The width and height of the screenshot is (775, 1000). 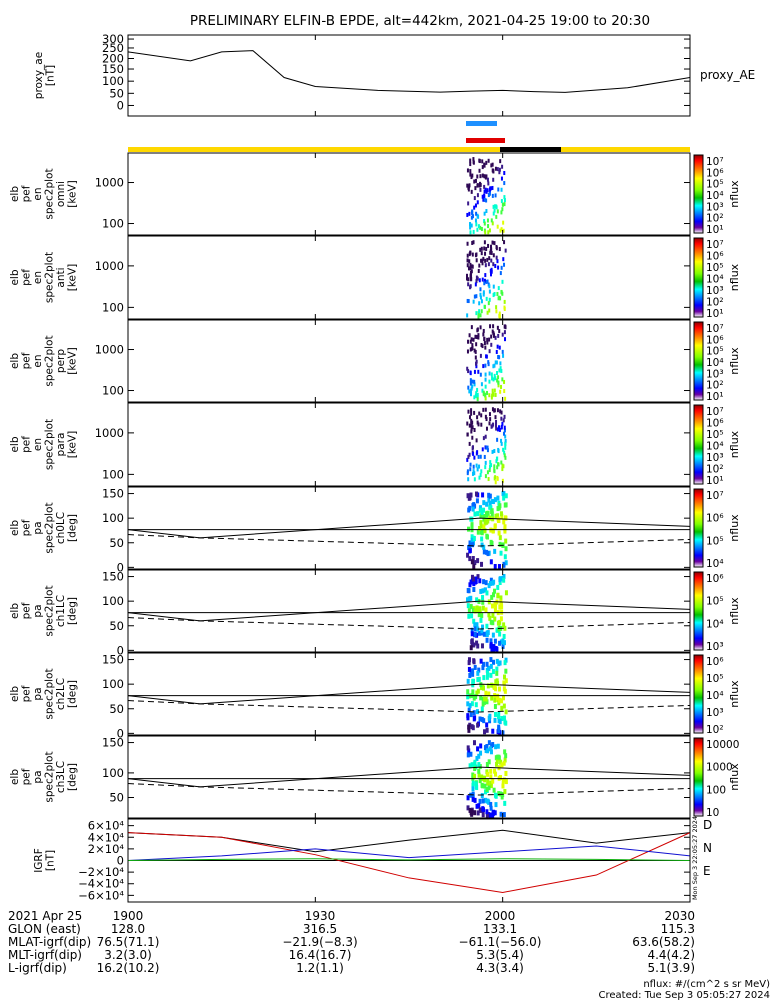 I want to click on footer-value: 128.0, so click(x=128, y=929).